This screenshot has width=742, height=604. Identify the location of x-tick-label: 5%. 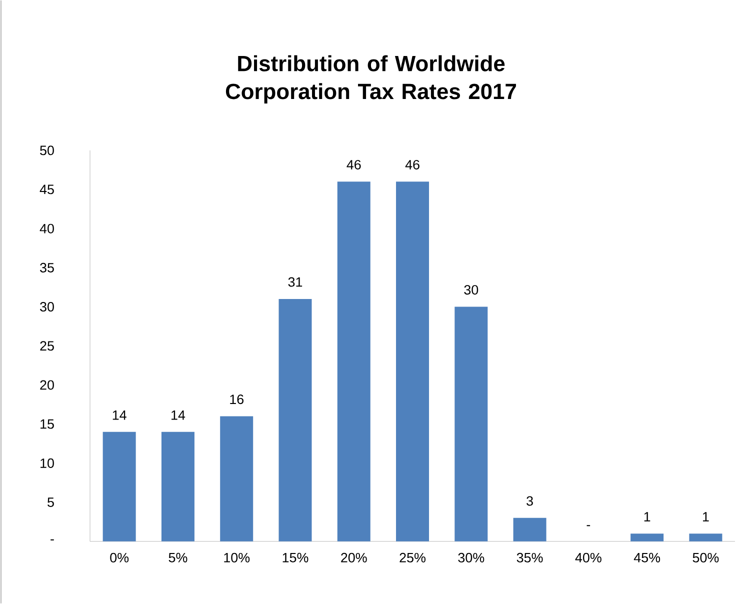
(178, 557).